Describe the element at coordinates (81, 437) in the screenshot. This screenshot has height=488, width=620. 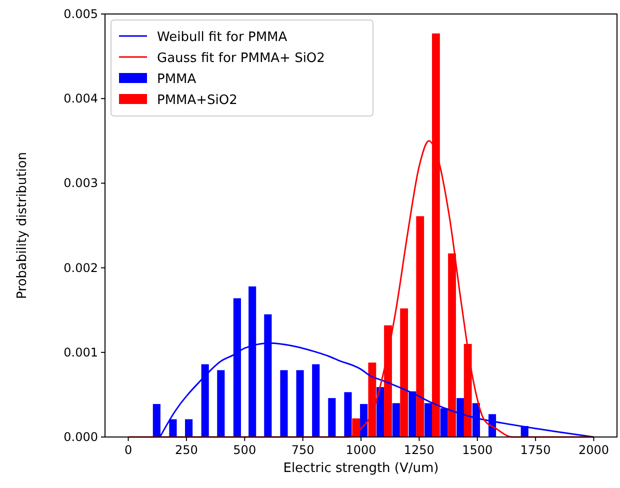
I see `y-tick-label: 0.000` at that location.